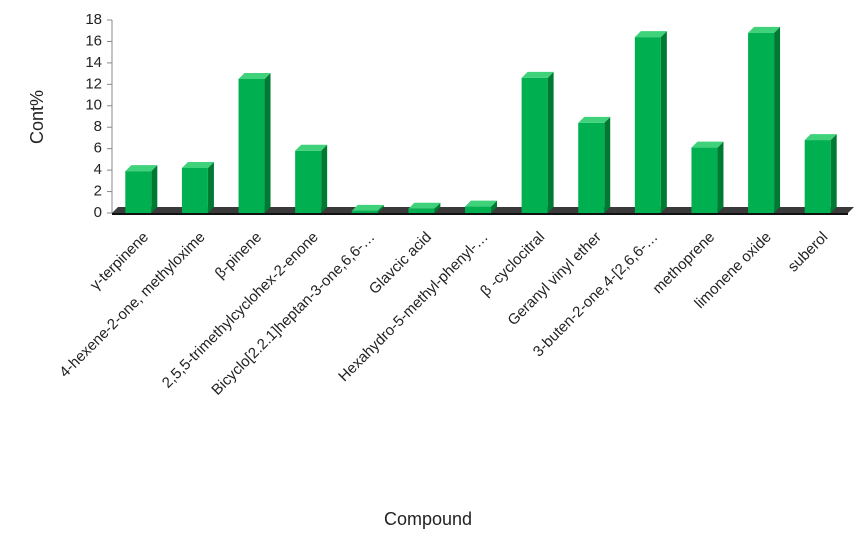  What do you see at coordinates (37, 117) in the screenshot?
I see `y-axis-label: Cont%` at bounding box center [37, 117].